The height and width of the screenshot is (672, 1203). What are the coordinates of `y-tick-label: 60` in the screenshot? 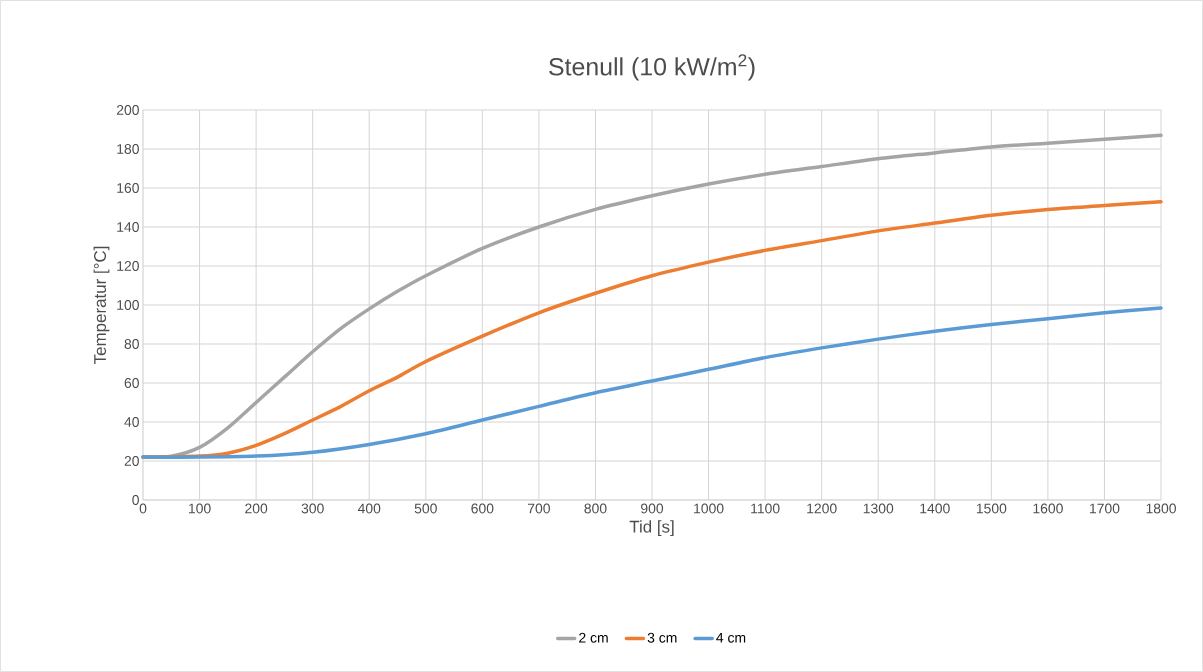 It's located at (131, 383).